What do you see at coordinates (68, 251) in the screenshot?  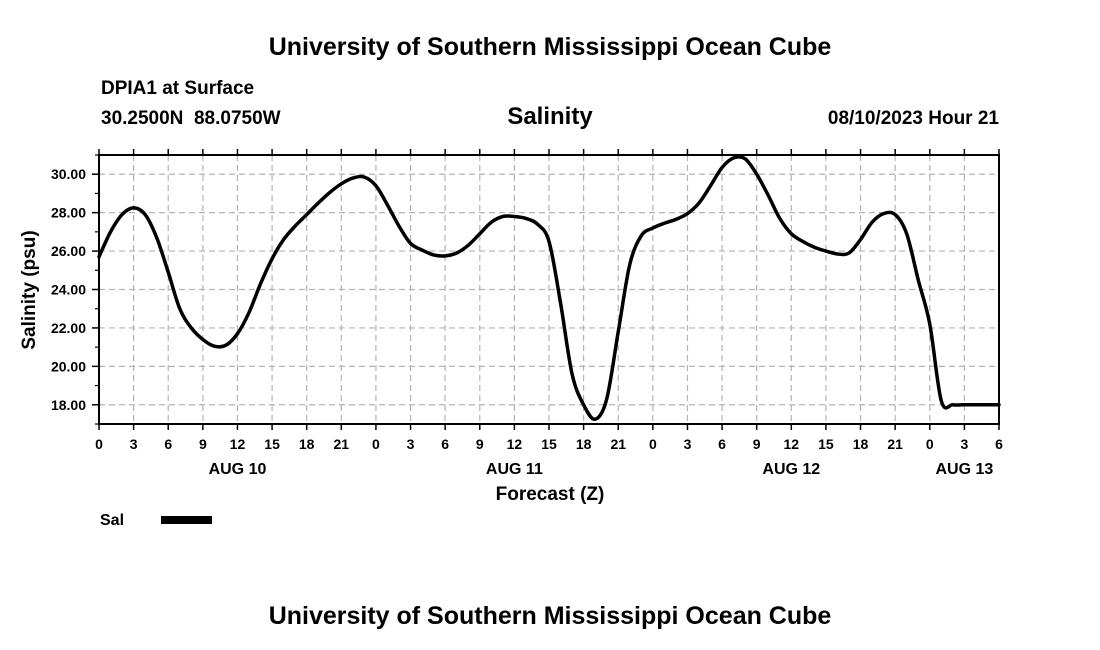 I see `y-tick-label: 26.00` at bounding box center [68, 251].